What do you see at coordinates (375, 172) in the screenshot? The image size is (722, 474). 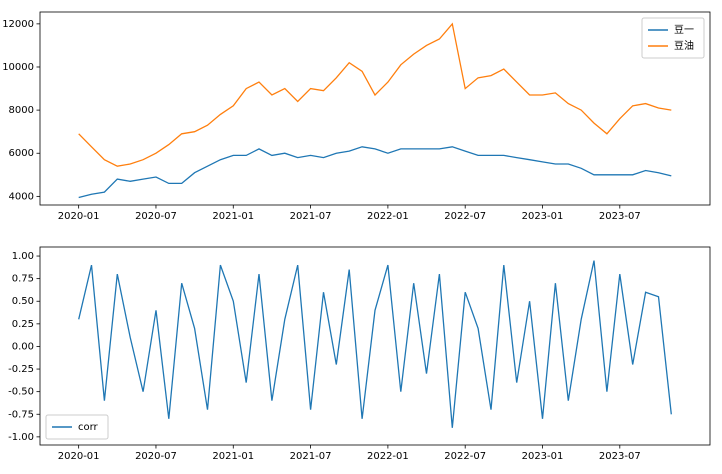 I see `line-series` at bounding box center [375, 172].